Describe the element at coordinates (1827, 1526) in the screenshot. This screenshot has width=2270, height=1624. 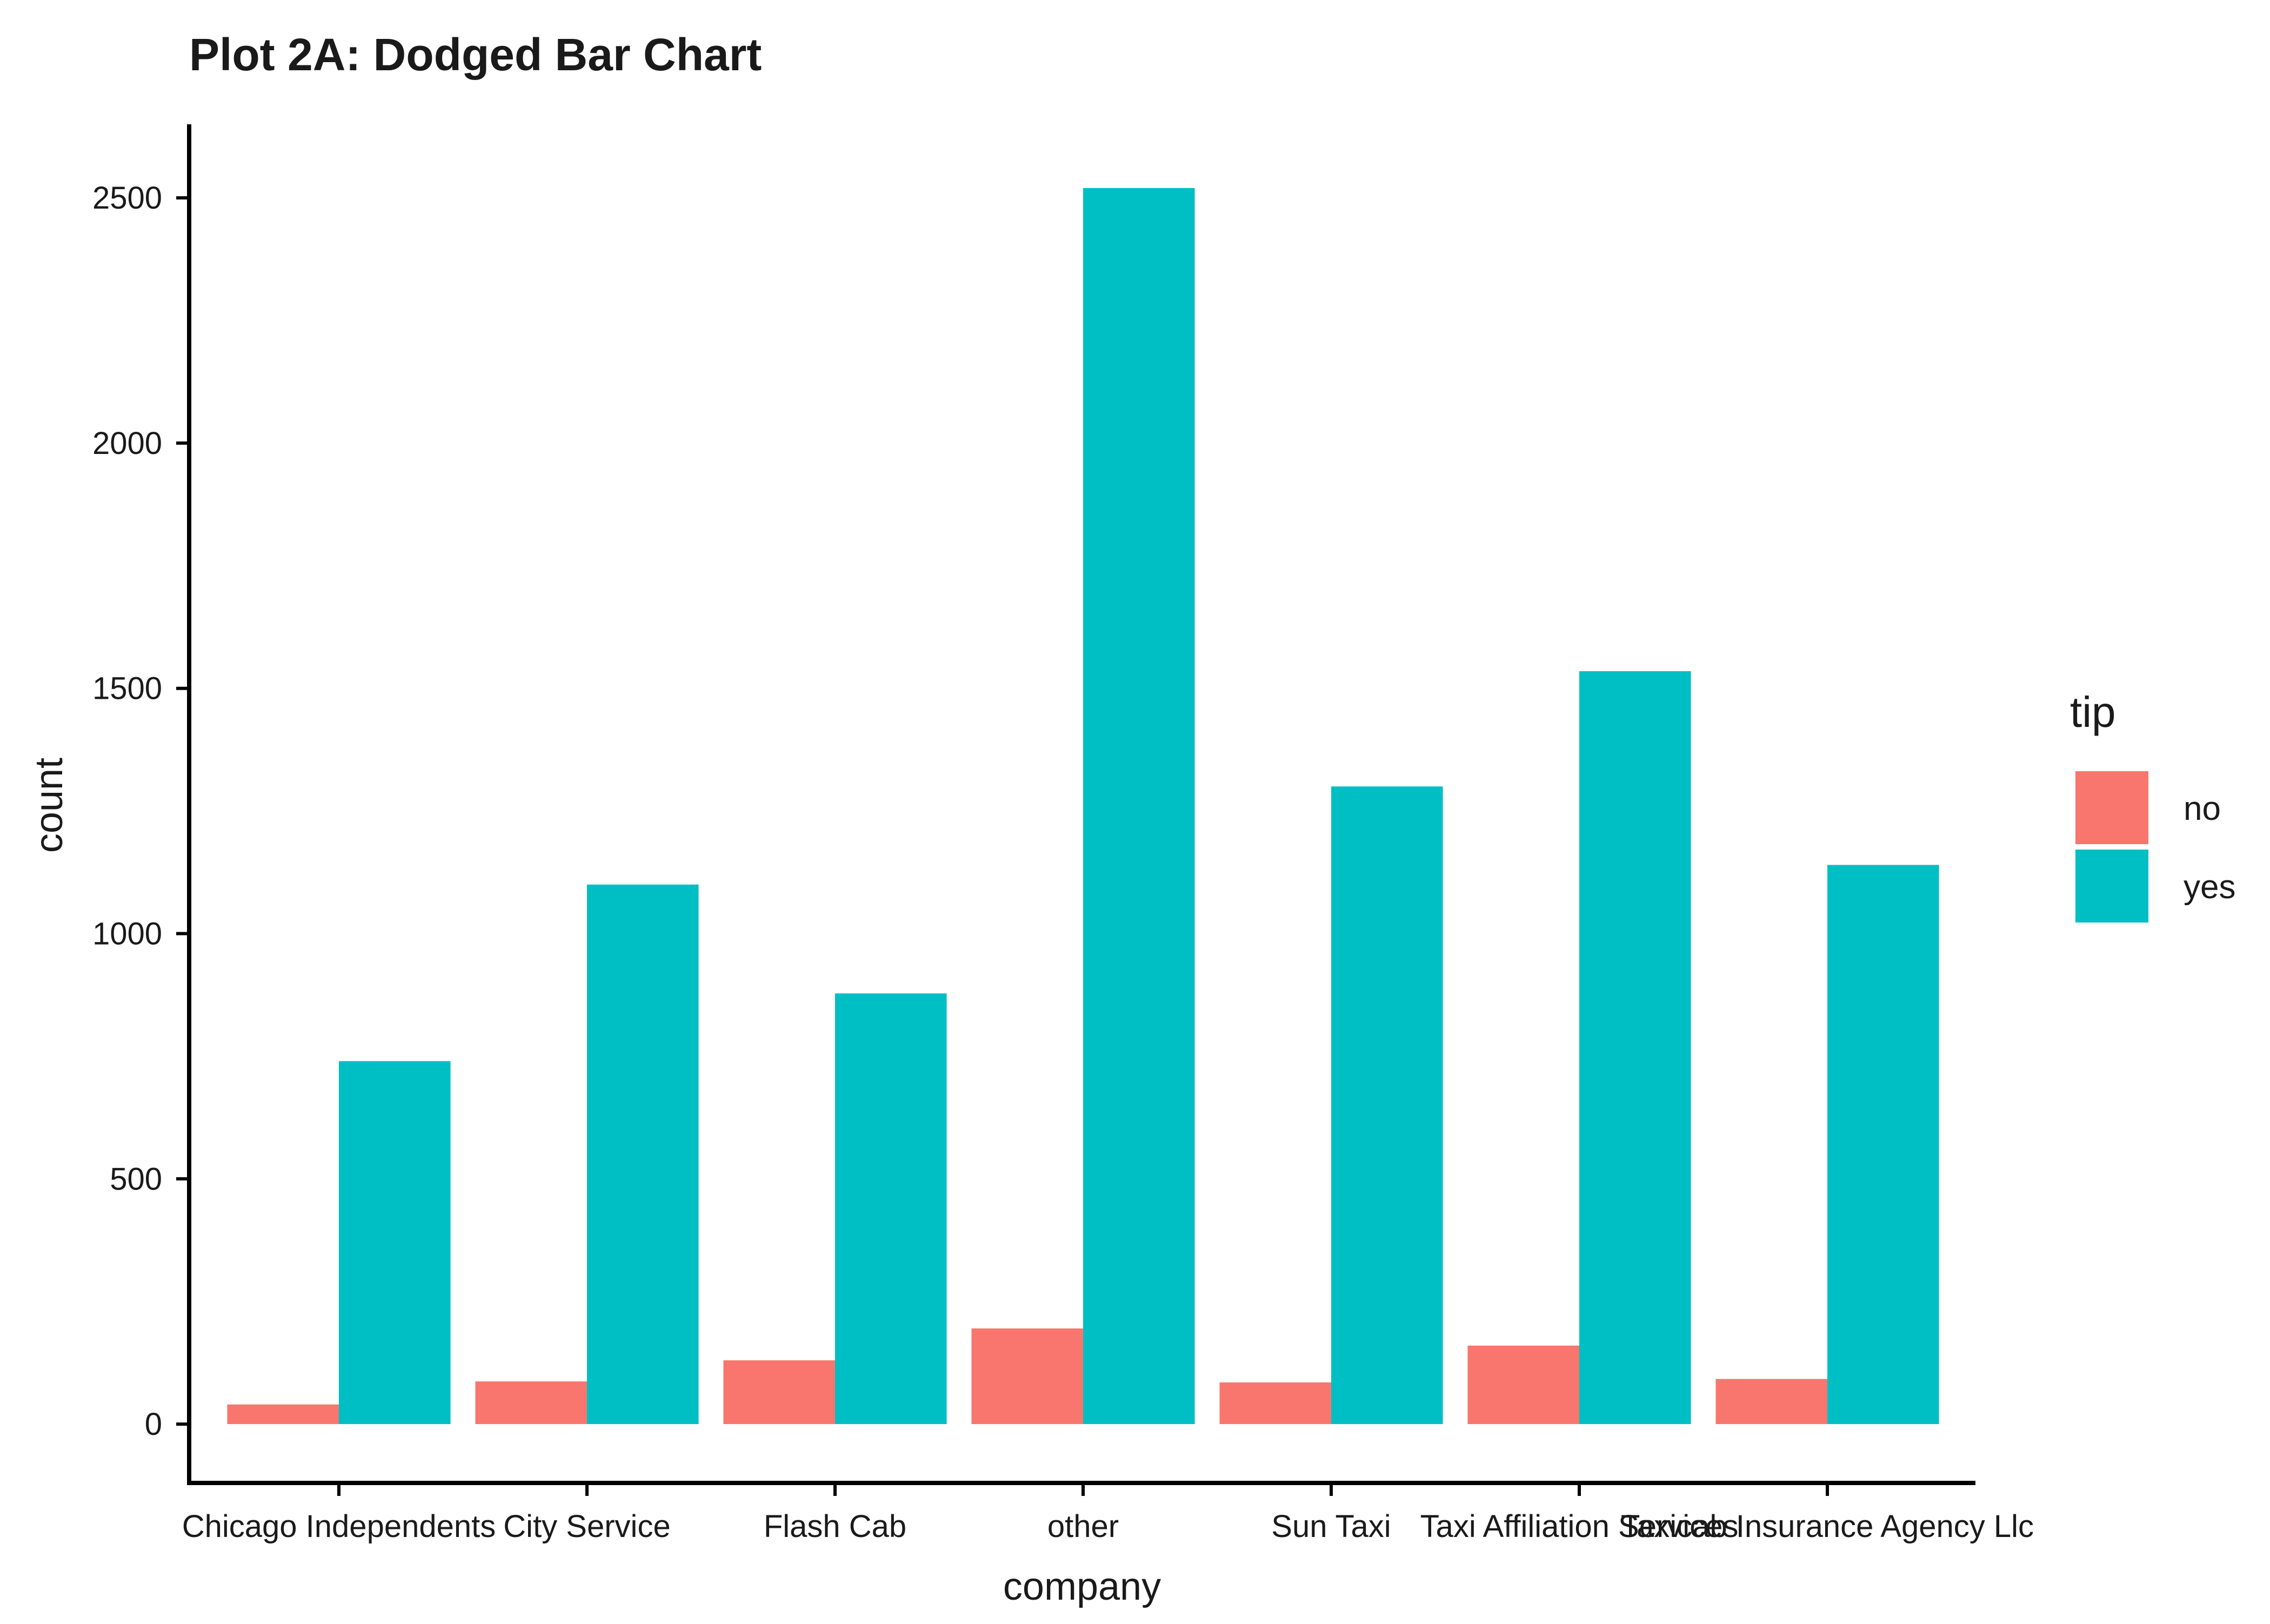
I see `x-tick-label-6: Taxicab Insurance Agency Llc` at that location.